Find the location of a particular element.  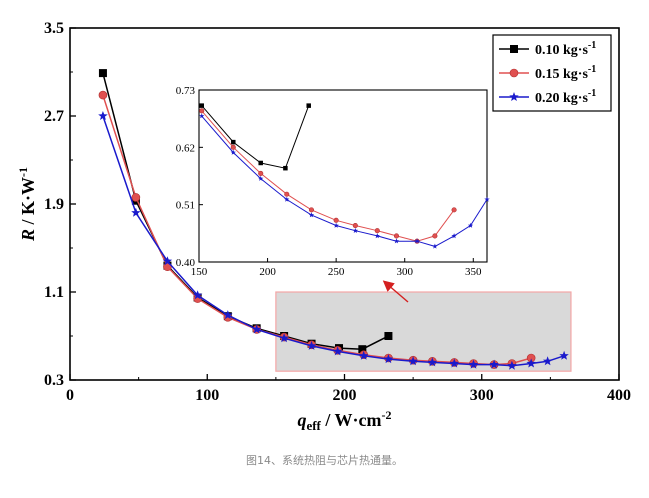

inset-x-tick-label: 350 is located at coordinates (473, 272).